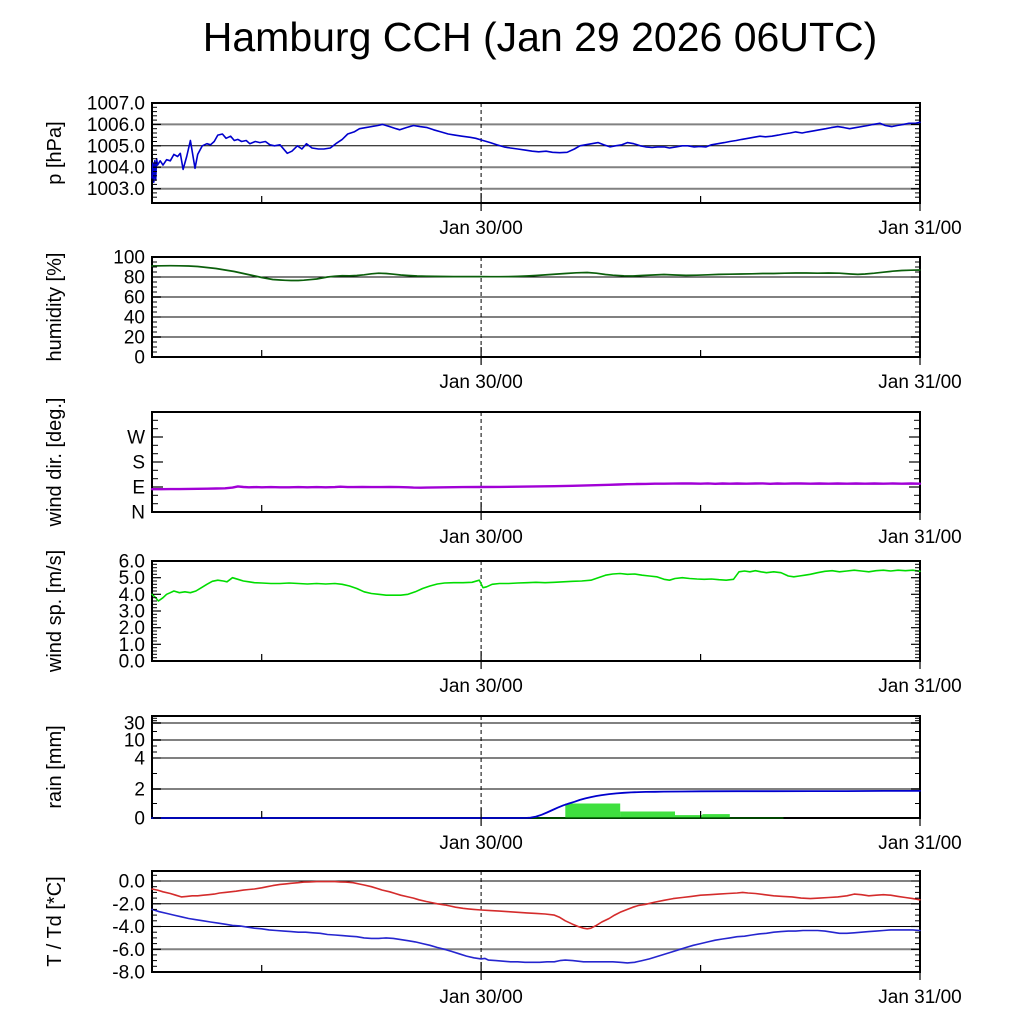 This screenshot has width=1024, height=1024. What do you see at coordinates (128, 904) in the screenshot?
I see `y-tick-label: -2.0` at bounding box center [128, 904].